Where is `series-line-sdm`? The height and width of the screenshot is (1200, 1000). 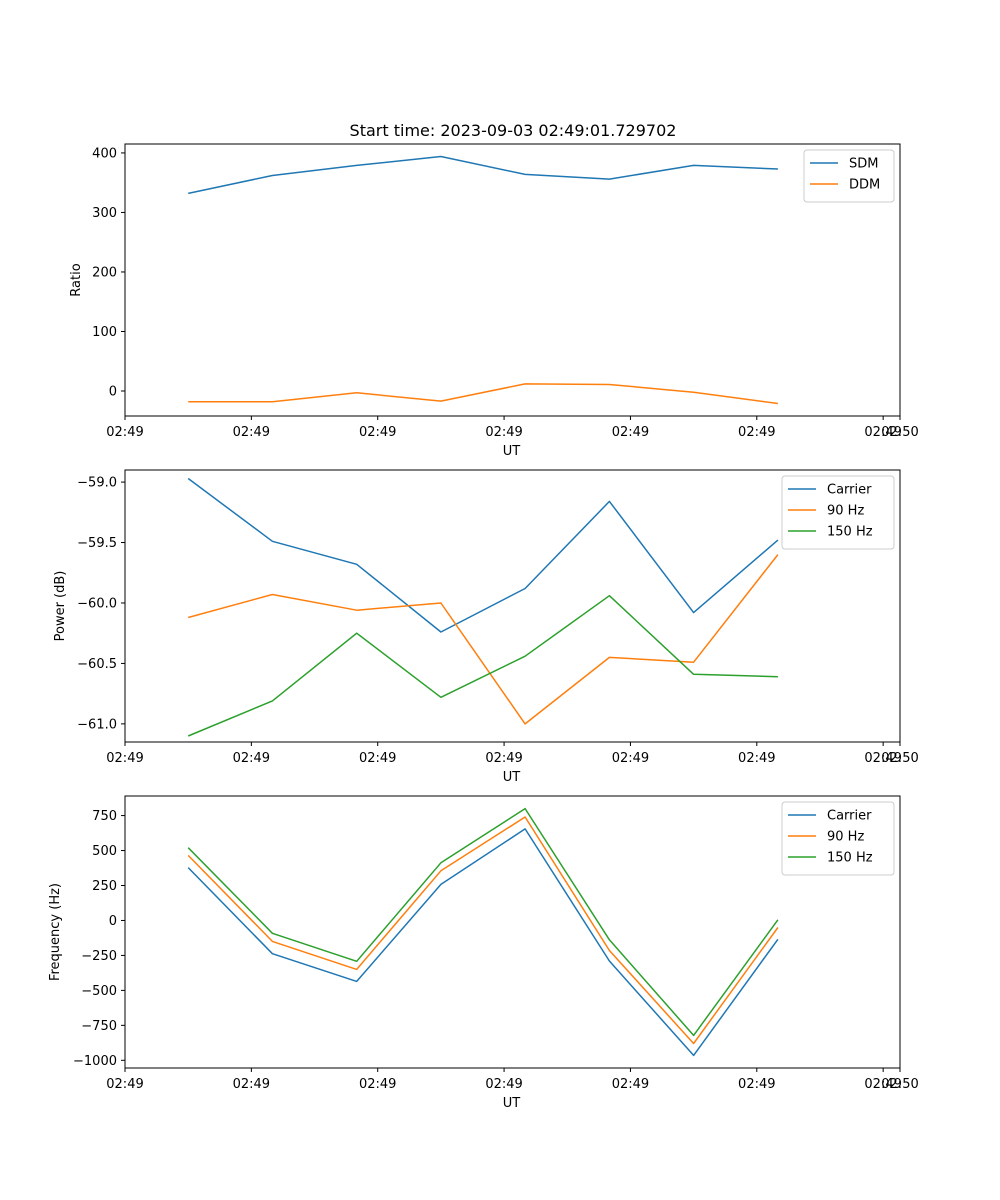
series-line-sdm is located at coordinates (483, 175).